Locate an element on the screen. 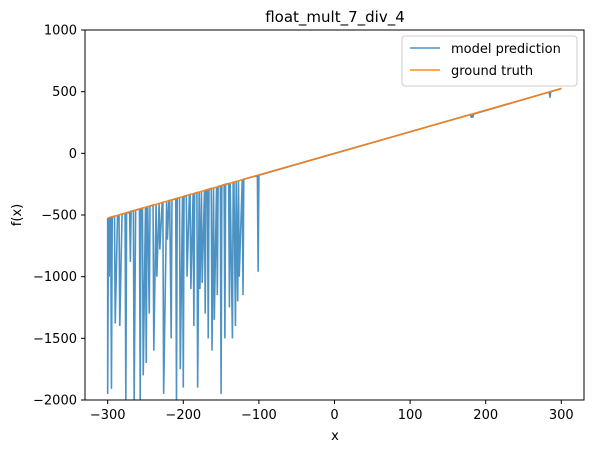 The image size is (592, 453). legend-box is located at coordinates (489, 61).